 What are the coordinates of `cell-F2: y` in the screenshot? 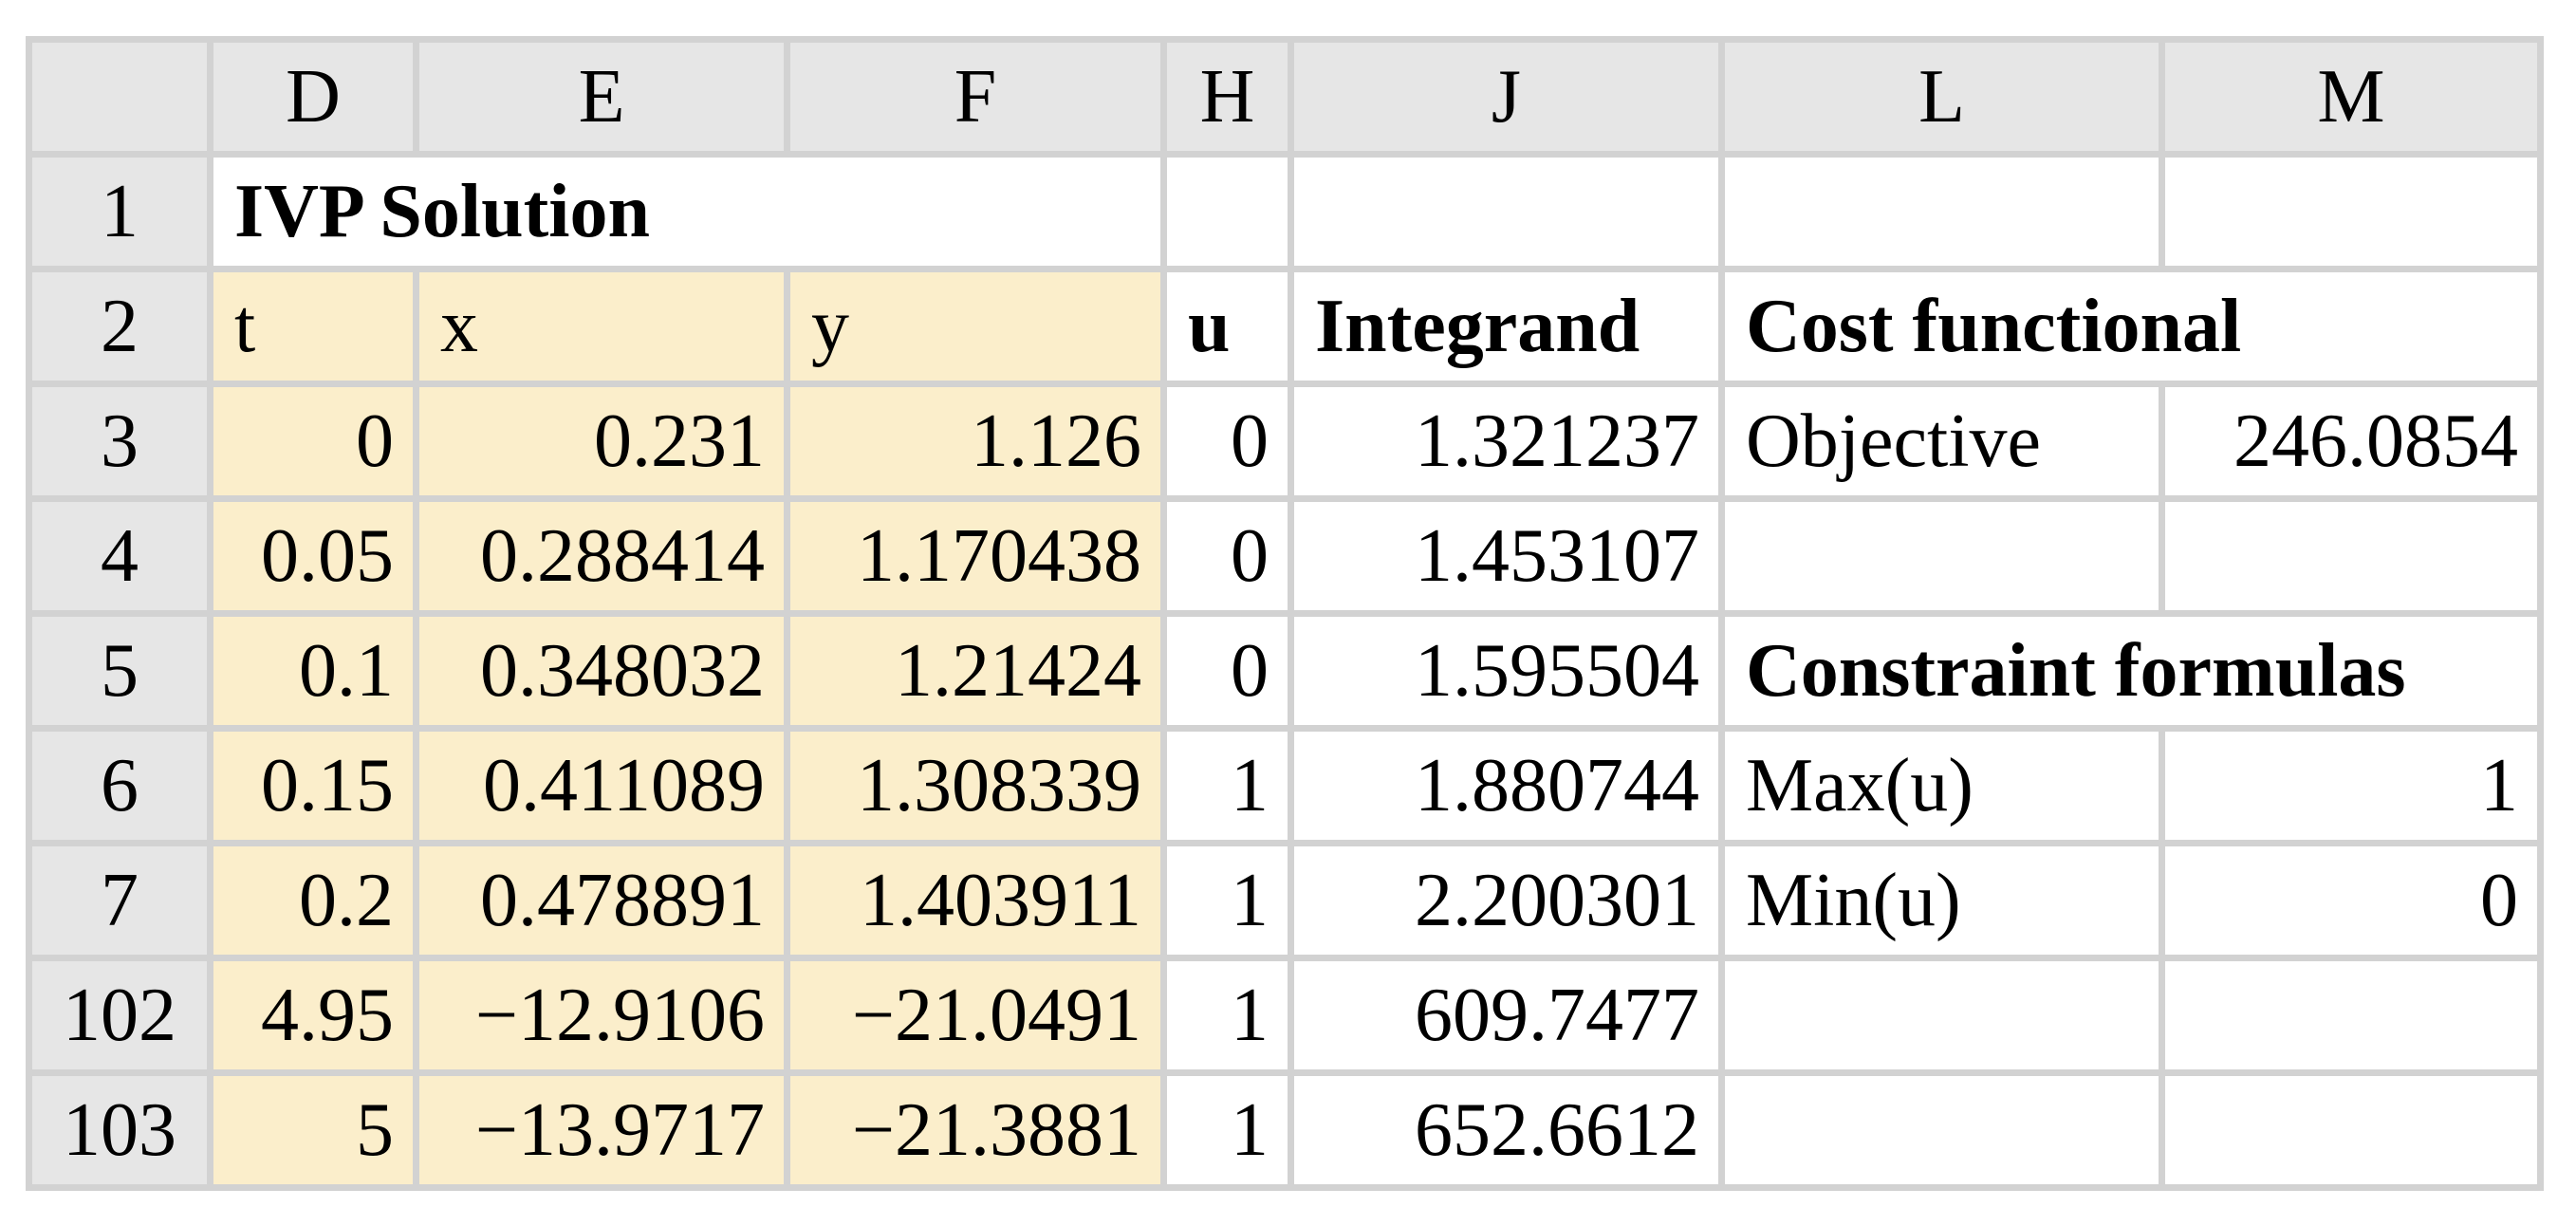 It's located at (975, 326).